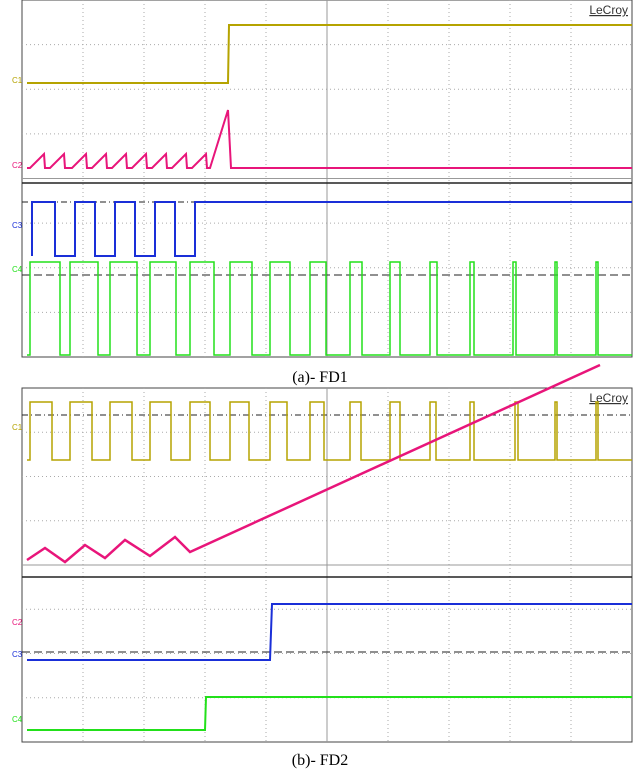 Image resolution: width=638 pixels, height=771 pixels. I want to click on caption: (a)- FD1, so click(320, 377).